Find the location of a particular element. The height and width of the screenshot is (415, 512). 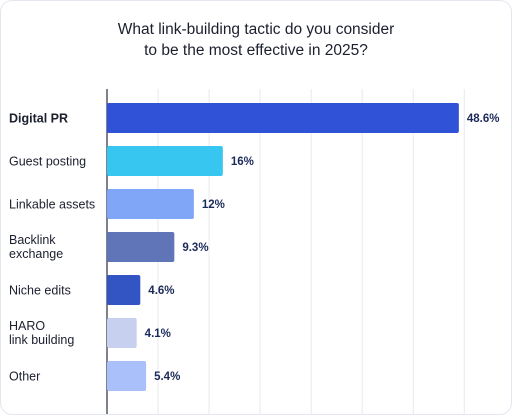

value-label: 48.6% is located at coordinates (483, 119).